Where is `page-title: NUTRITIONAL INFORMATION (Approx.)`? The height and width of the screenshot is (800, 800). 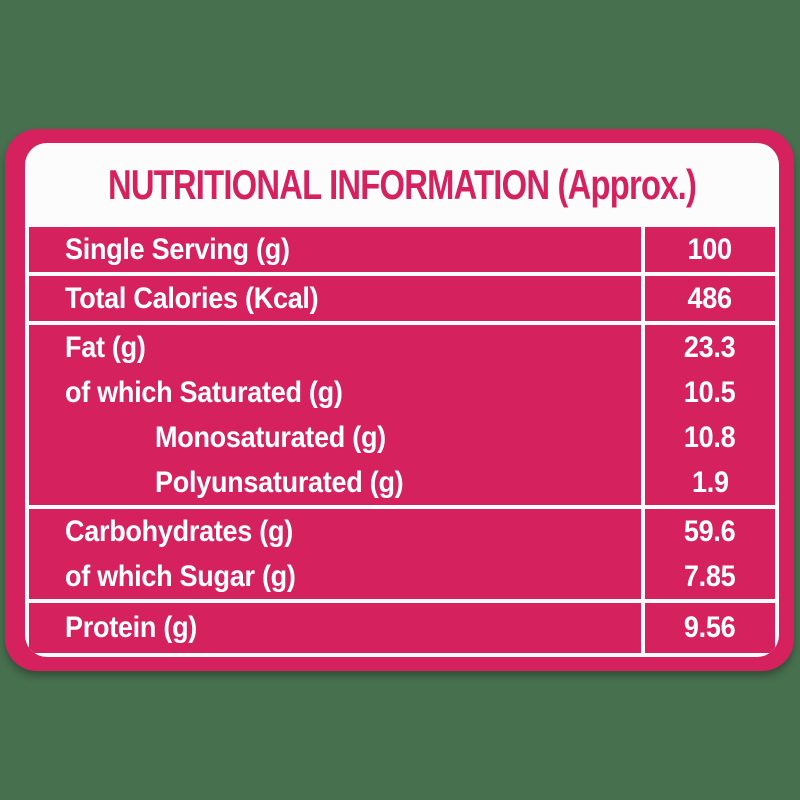 page-title: NUTRITIONAL INFORMATION (Approx.) is located at coordinates (402, 184).